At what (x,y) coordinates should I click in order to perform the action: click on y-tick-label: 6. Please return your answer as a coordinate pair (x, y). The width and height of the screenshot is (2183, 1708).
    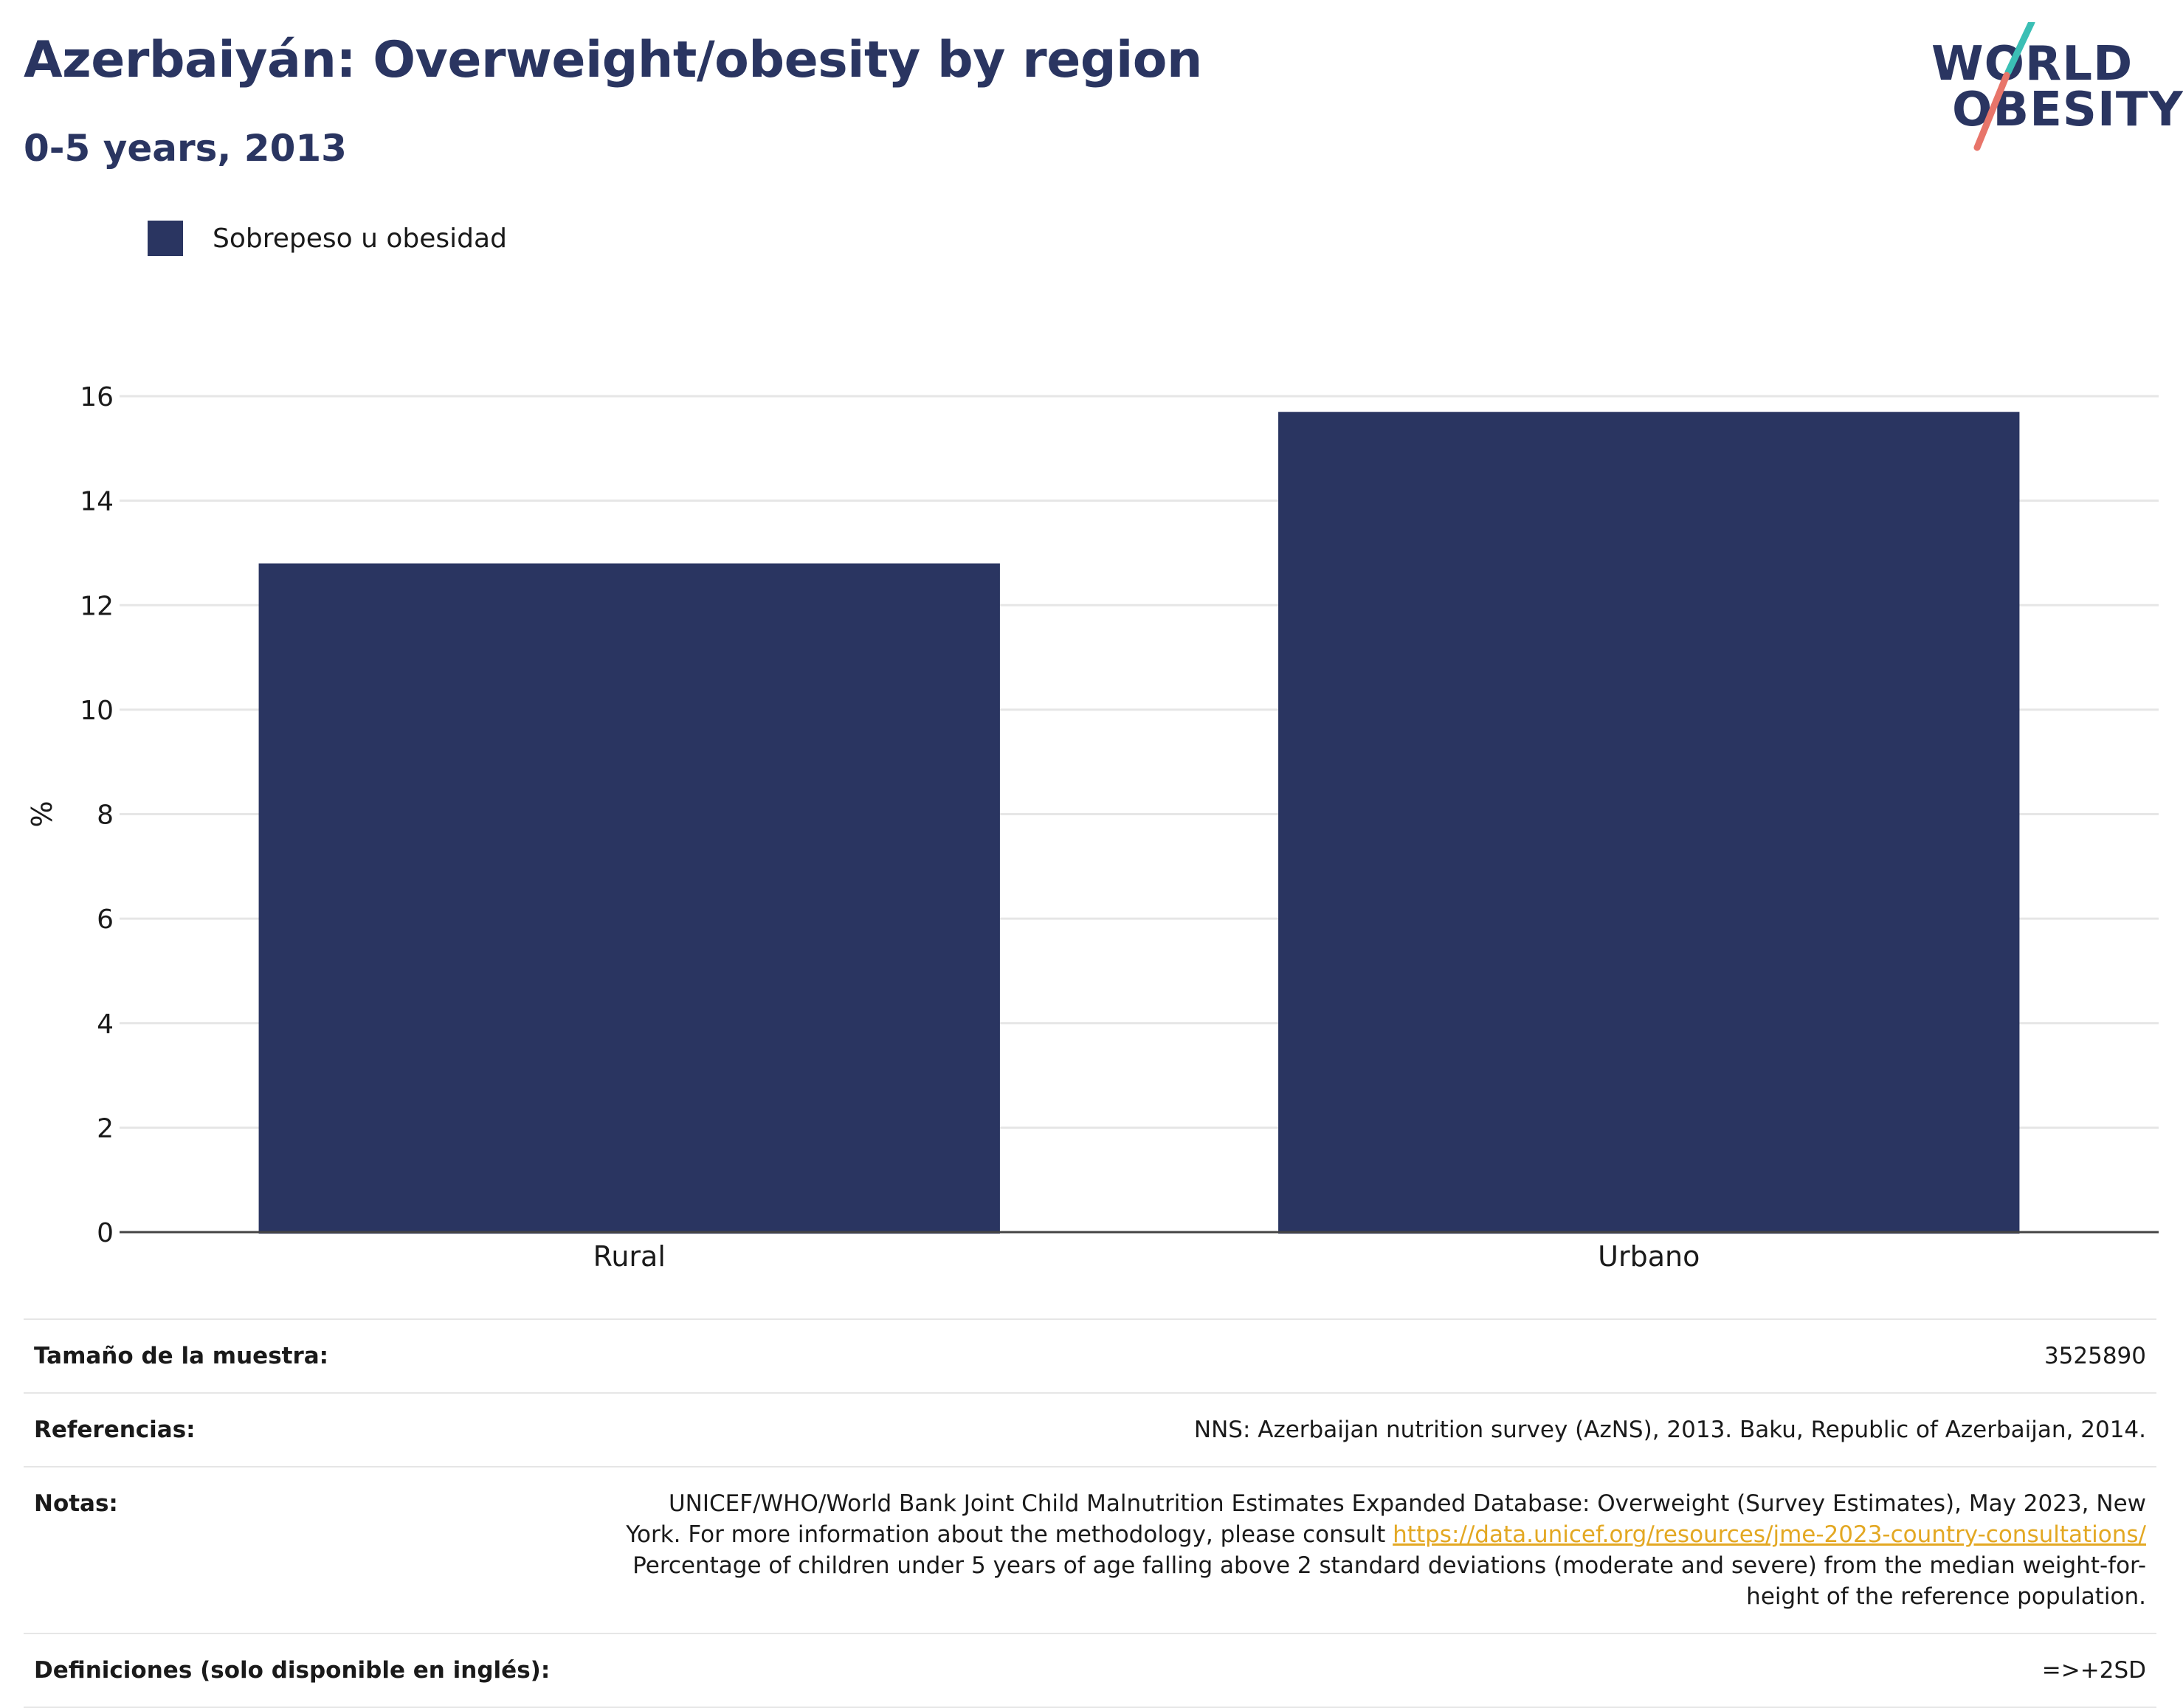
    Looking at the image, I should click on (105, 920).